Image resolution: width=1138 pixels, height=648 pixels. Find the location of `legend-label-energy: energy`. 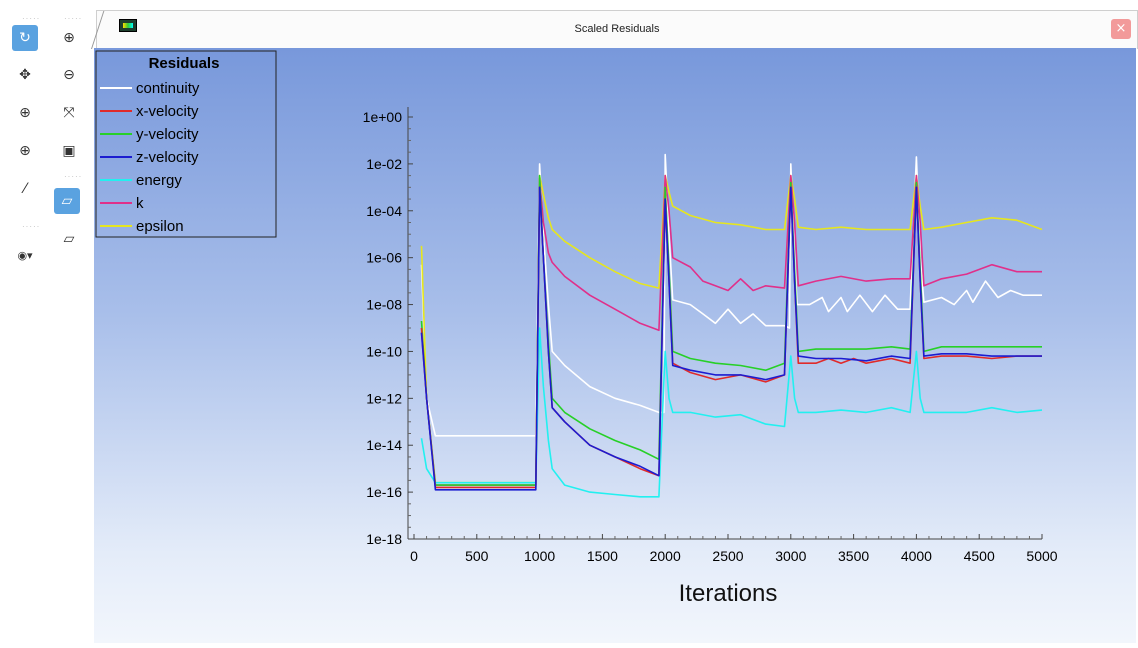

legend-label-energy: energy is located at coordinates (159, 180).